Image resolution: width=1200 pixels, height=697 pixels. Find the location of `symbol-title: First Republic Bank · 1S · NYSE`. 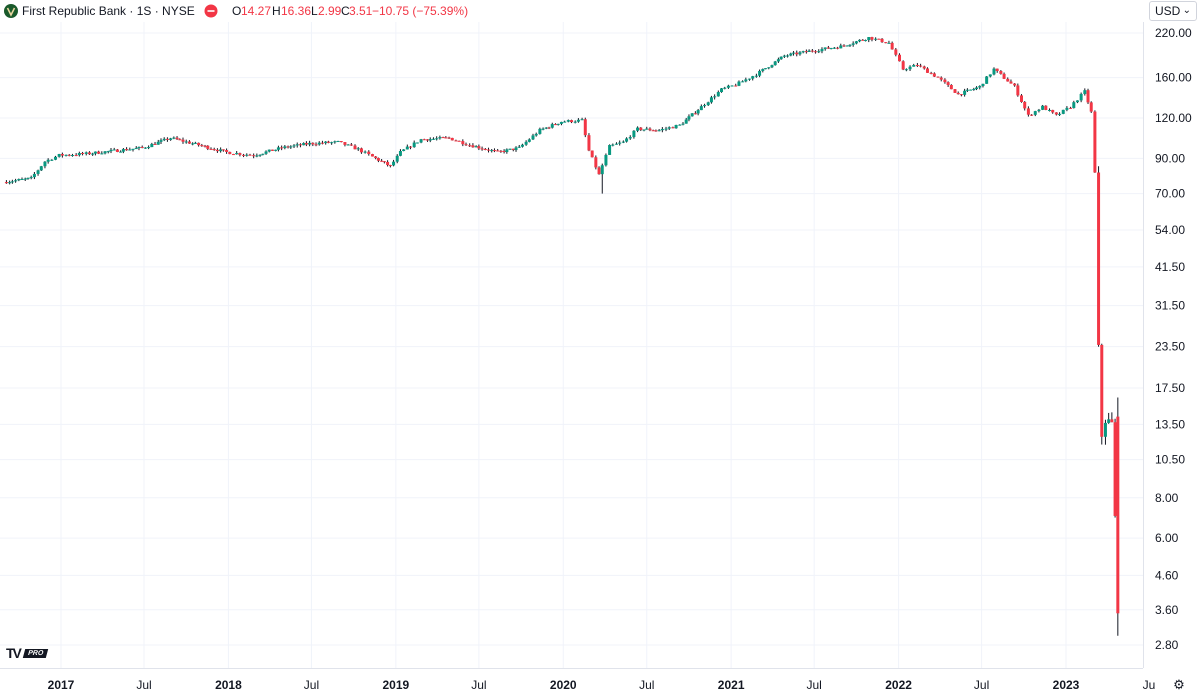

symbol-title: First Republic Bank · 1S · NYSE is located at coordinates (108, 11).